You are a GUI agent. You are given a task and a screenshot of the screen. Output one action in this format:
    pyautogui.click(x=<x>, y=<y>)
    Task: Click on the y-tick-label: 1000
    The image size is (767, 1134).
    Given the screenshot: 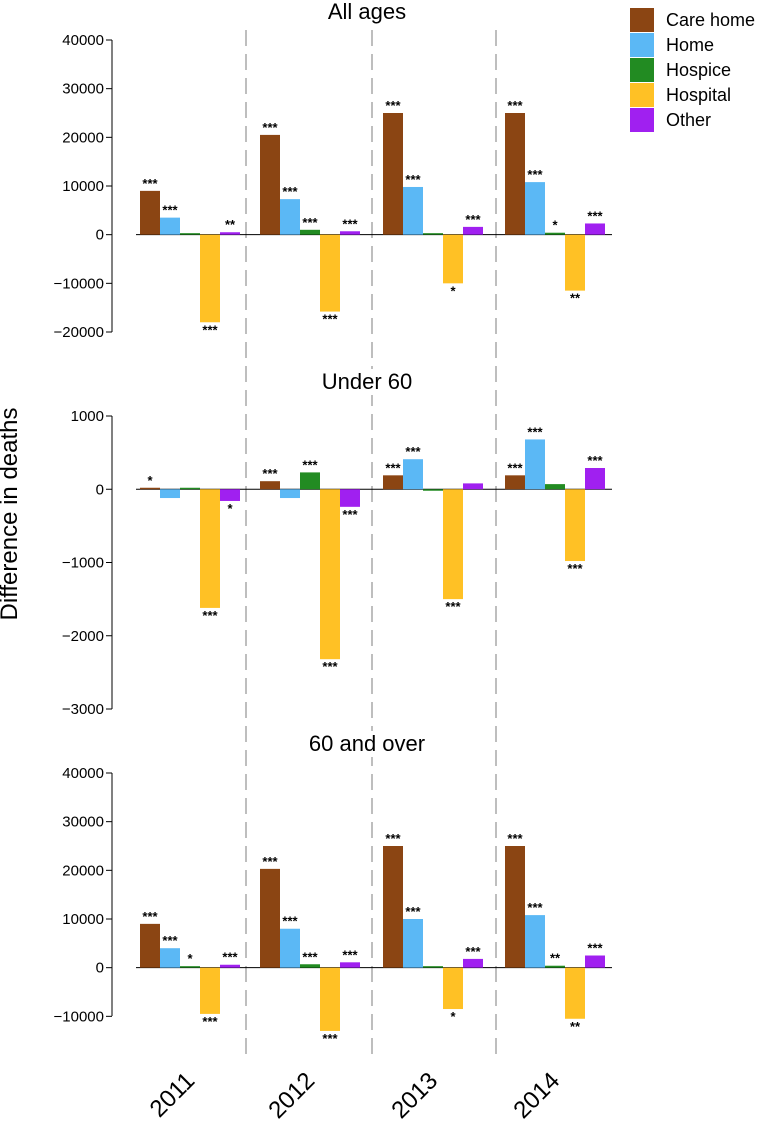 What is the action you would take?
    pyautogui.click(x=87, y=416)
    